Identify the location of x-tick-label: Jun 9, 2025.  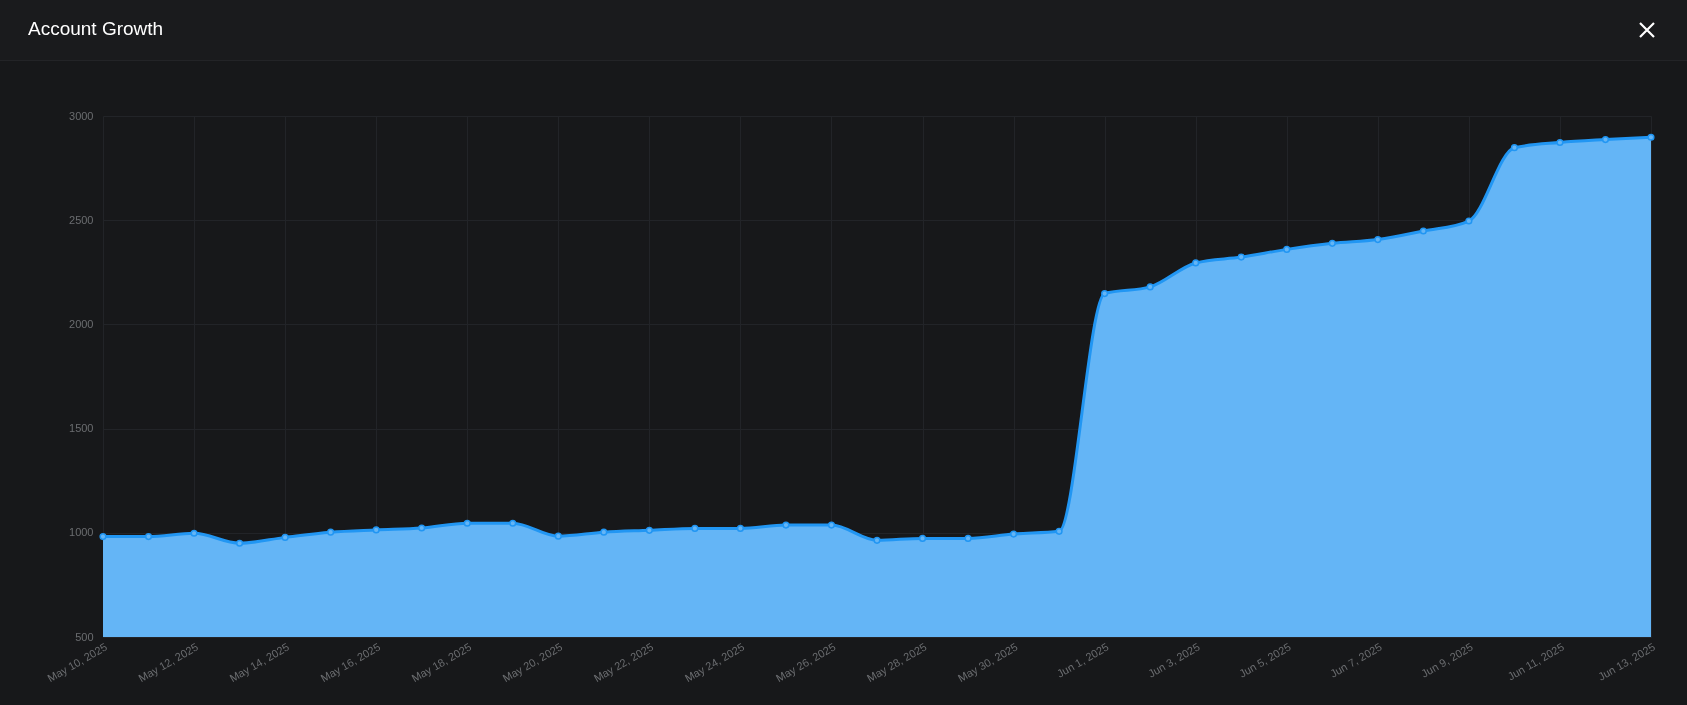
(1447, 660).